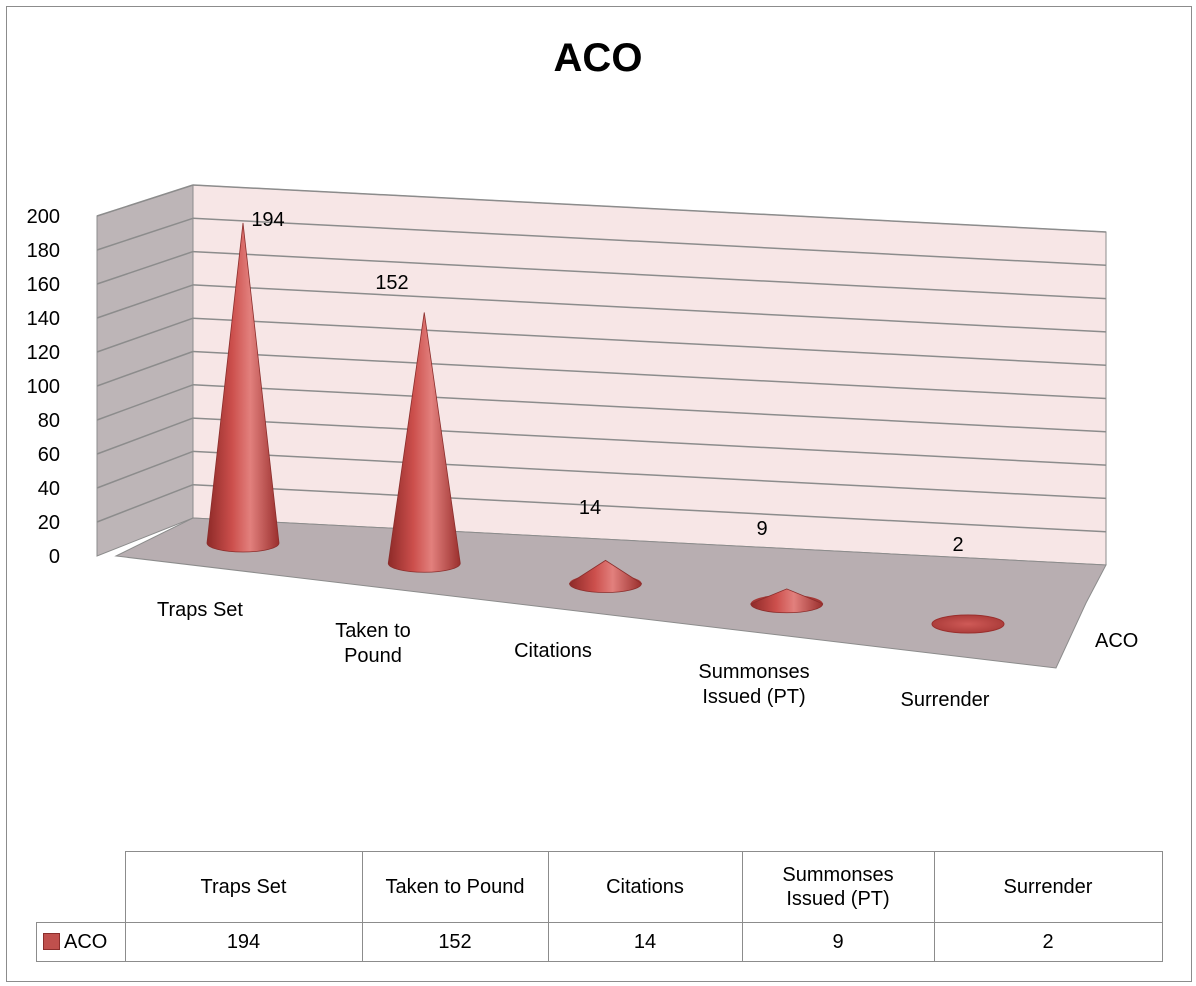  What do you see at coordinates (51, 941) in the screenshot?
I see `series-swatch-icon` at bounding box center [51, 941].